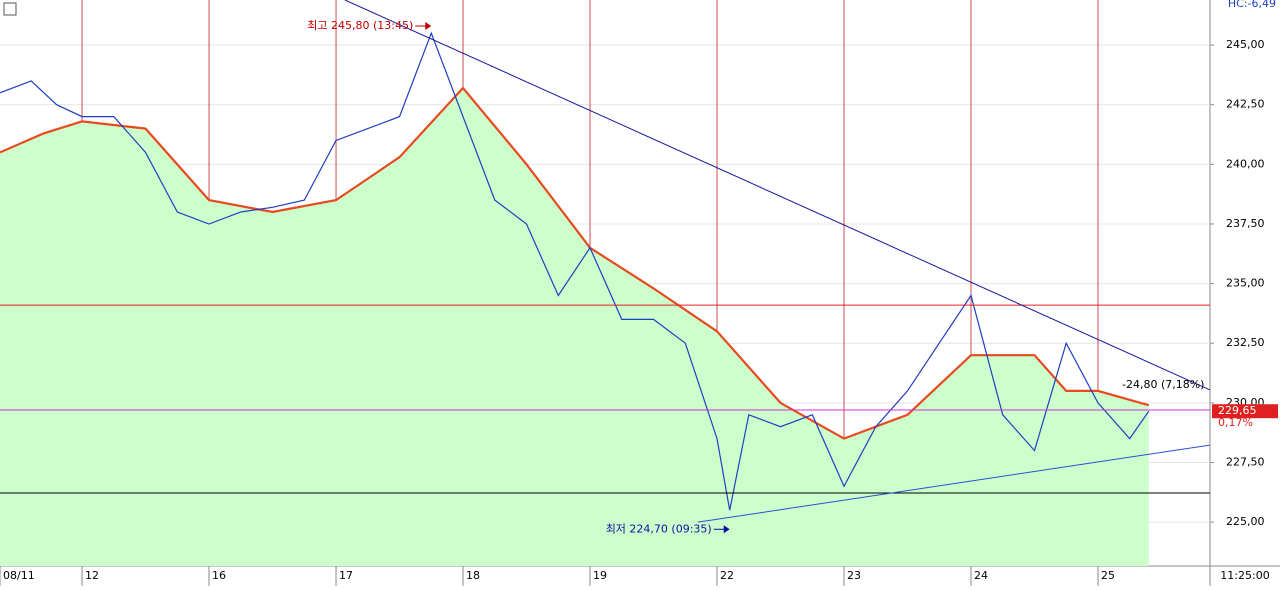 The width and height of the screenshot is (1280, 590). I want to click on y-tick-label: 245,00, so click(1245, 44).